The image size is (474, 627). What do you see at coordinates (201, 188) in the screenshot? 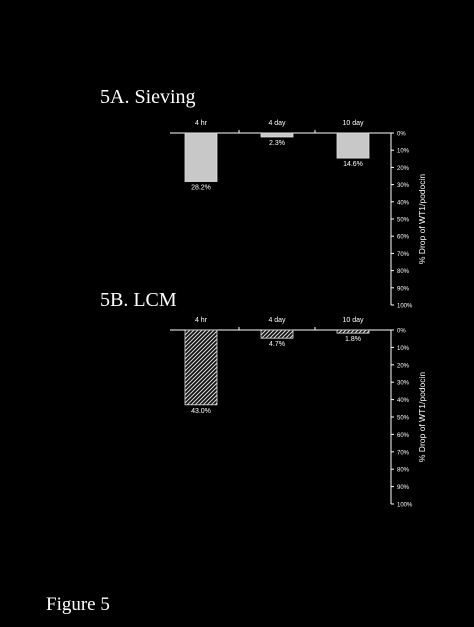
I see `bar-value-label: 28.2%` at bounding box center [201, 188].